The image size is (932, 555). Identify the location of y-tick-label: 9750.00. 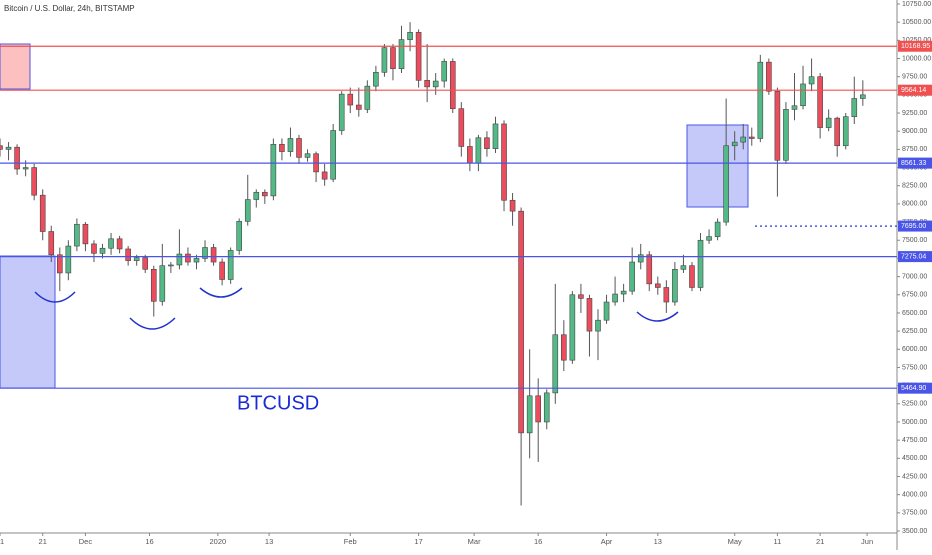
(914, 77).